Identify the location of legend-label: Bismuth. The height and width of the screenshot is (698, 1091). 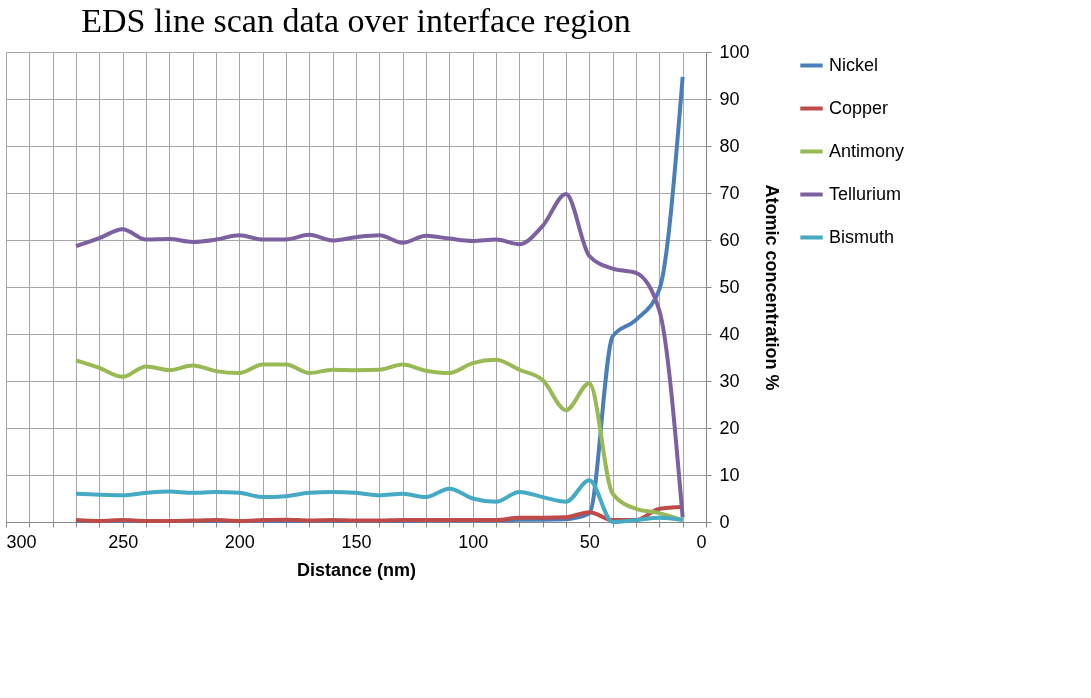
(862, 236).